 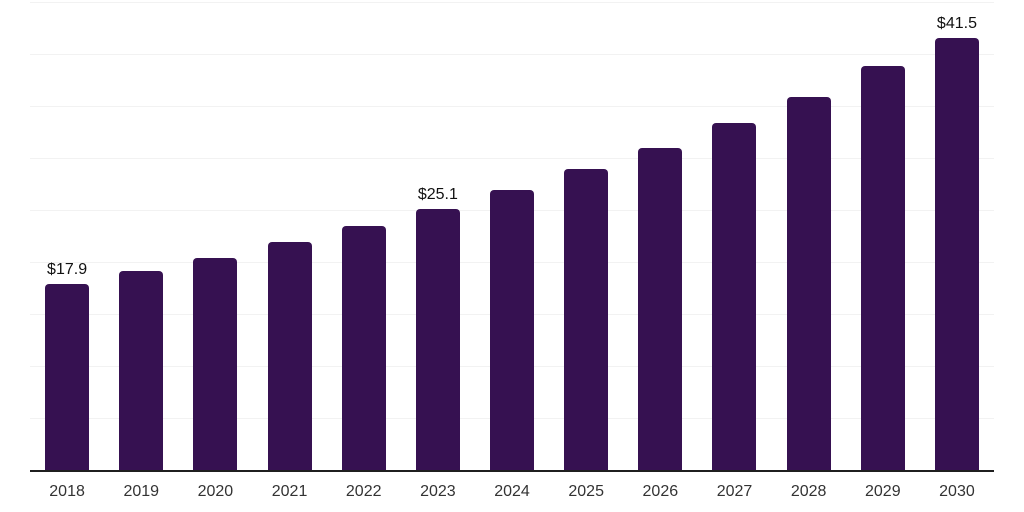 I want to click on x-tick-label-2019: 2019, so click(x=141, y=491).